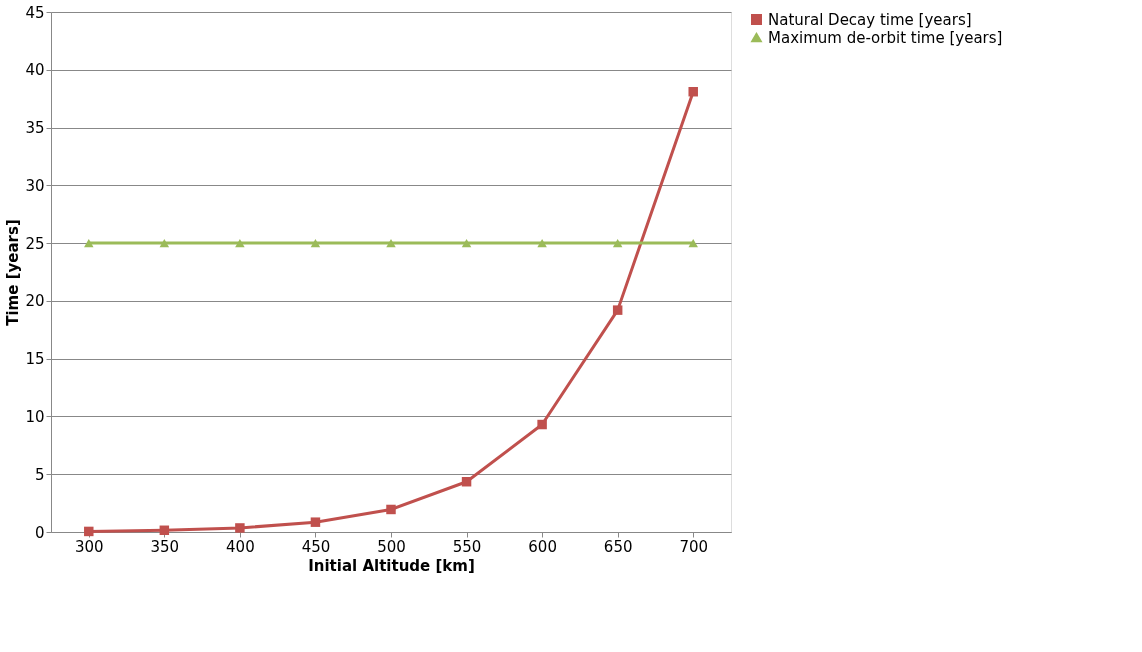  What do you see at coordinates (35, 128) in the screenshot?
I see `y-tick-label: 35` at bounding box center [35, 128].